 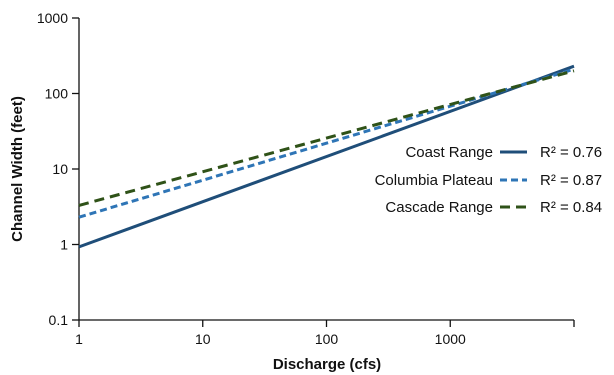 I want to click on x-tick-label: 1, so click(x=79, y=339).